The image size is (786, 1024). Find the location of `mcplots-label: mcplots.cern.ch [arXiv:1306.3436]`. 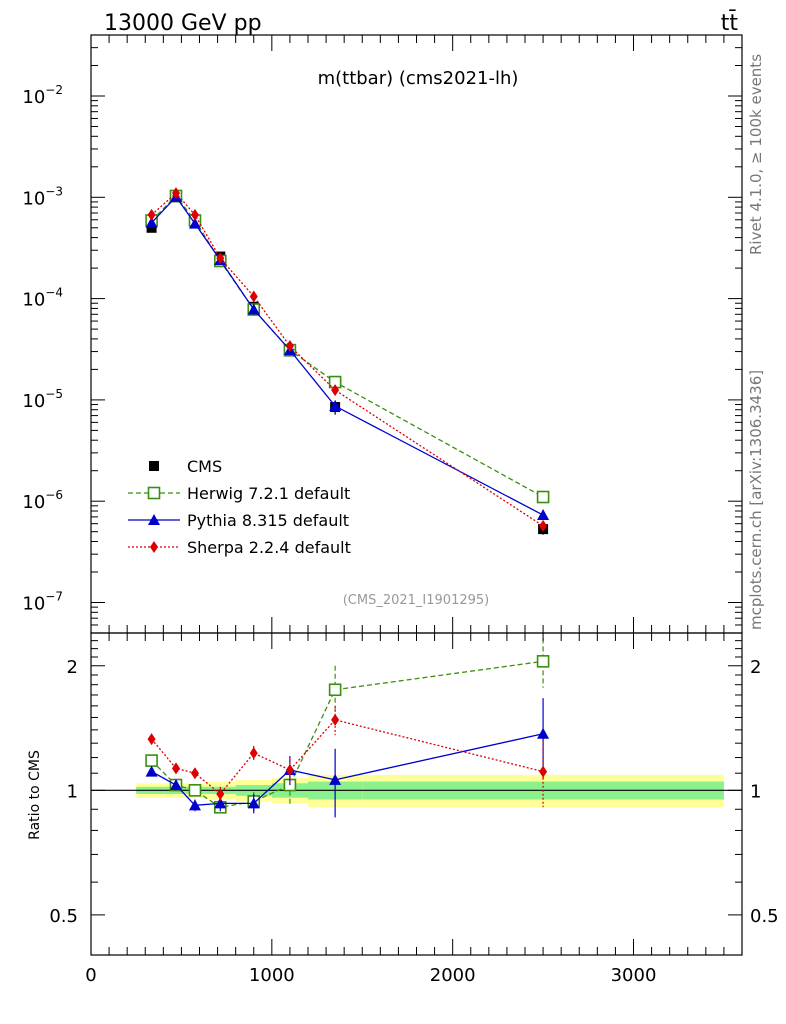

mcplots-label: mcplots.cern.ch [arXiv:1306.3436] is located at coordinates (756, 500).